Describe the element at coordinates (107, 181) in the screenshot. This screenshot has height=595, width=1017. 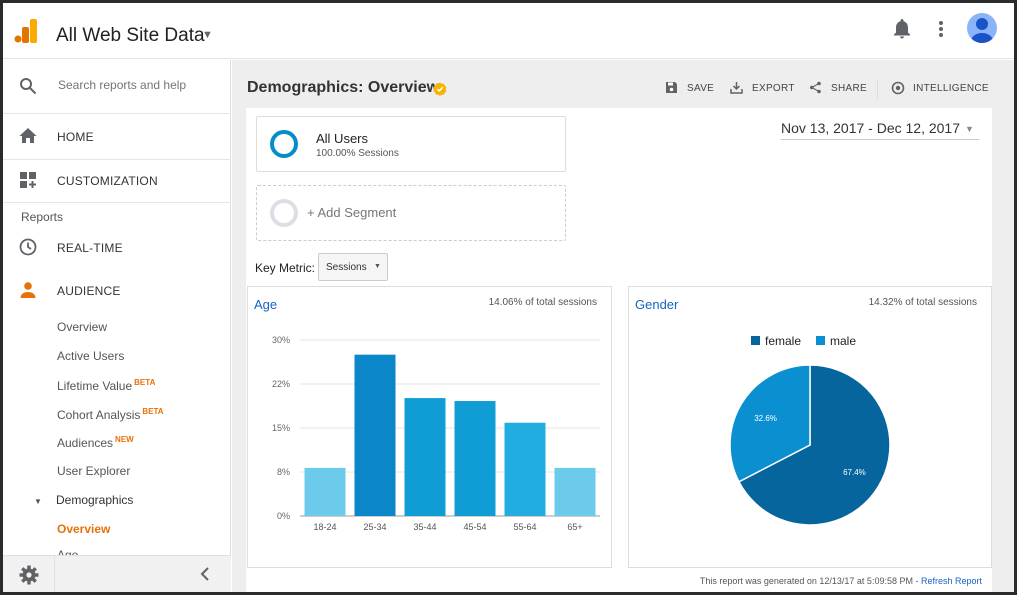
I see `sidebar-item-label: CUSTOMIZATION` at that location.